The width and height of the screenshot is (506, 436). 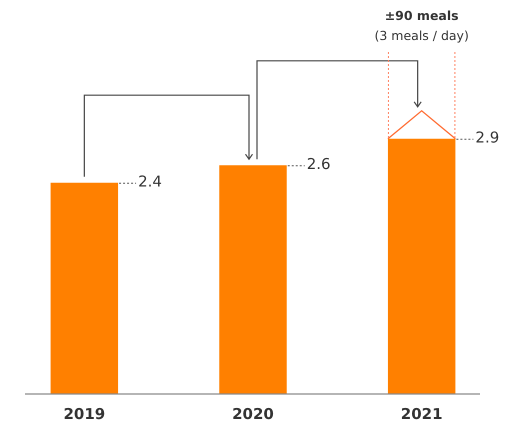 I want to click on x-tick-label: 2021, so click(x=421, y=413).